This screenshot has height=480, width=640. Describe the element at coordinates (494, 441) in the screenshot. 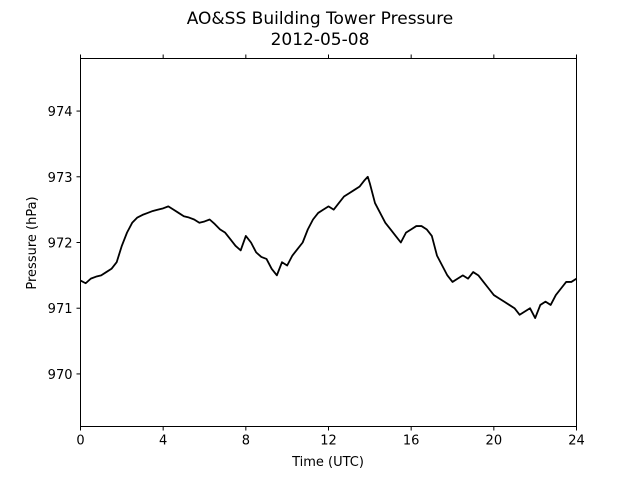

I see `x-tick-label: 20` at that location.